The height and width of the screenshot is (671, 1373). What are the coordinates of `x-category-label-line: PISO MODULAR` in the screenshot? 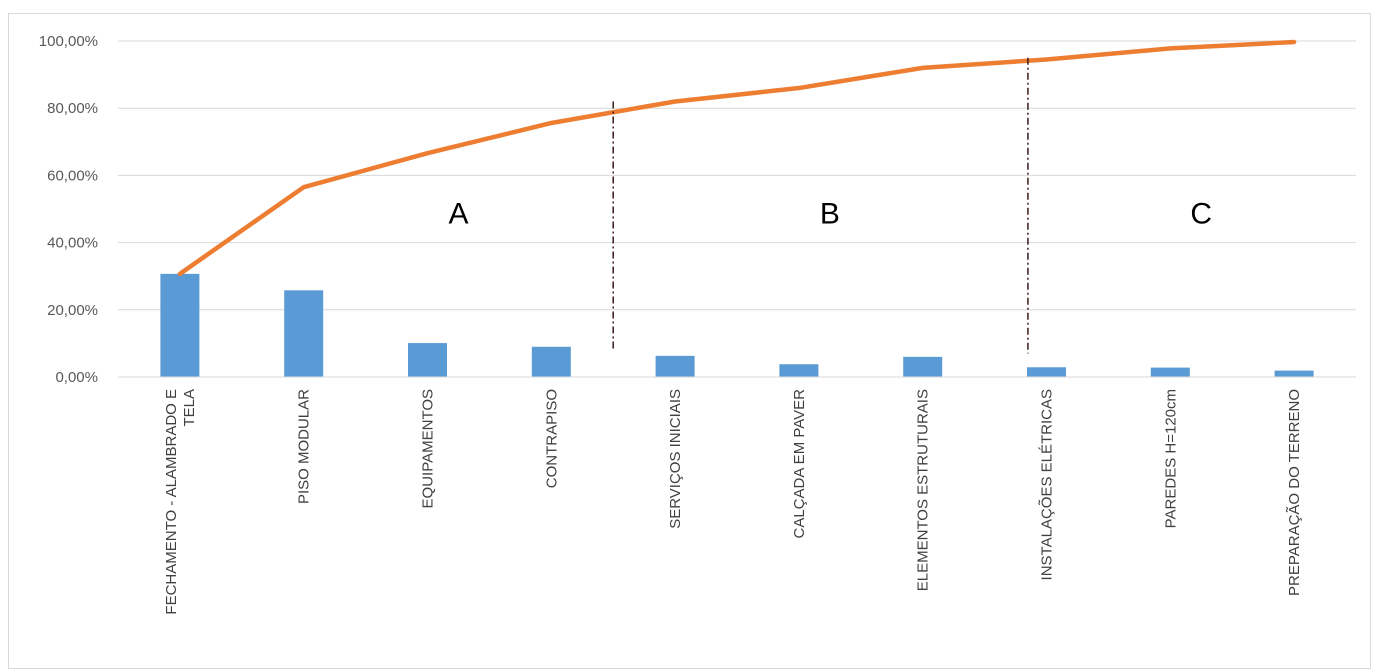 It's located at (304, 446).